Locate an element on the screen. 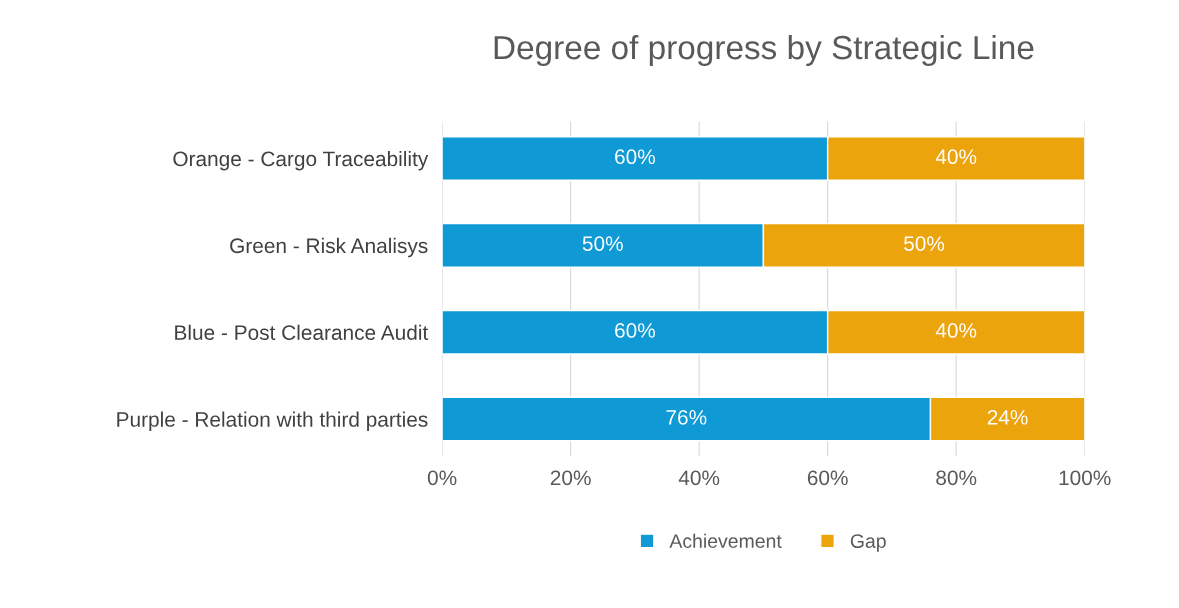 This screenshot has height=608, width=1179. legend-label: Achievement is located at coordinates (725, 540).